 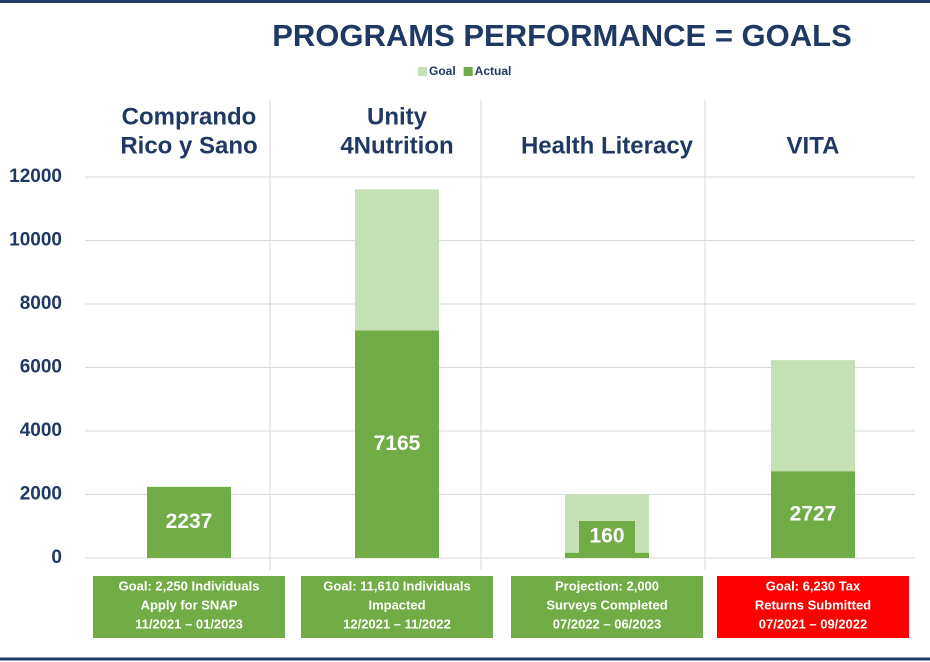 What do you see at coordinates (606, 604) in the screenshot?
I see `annotation-text: Surveys Completed` at bounding box center [606, 604].